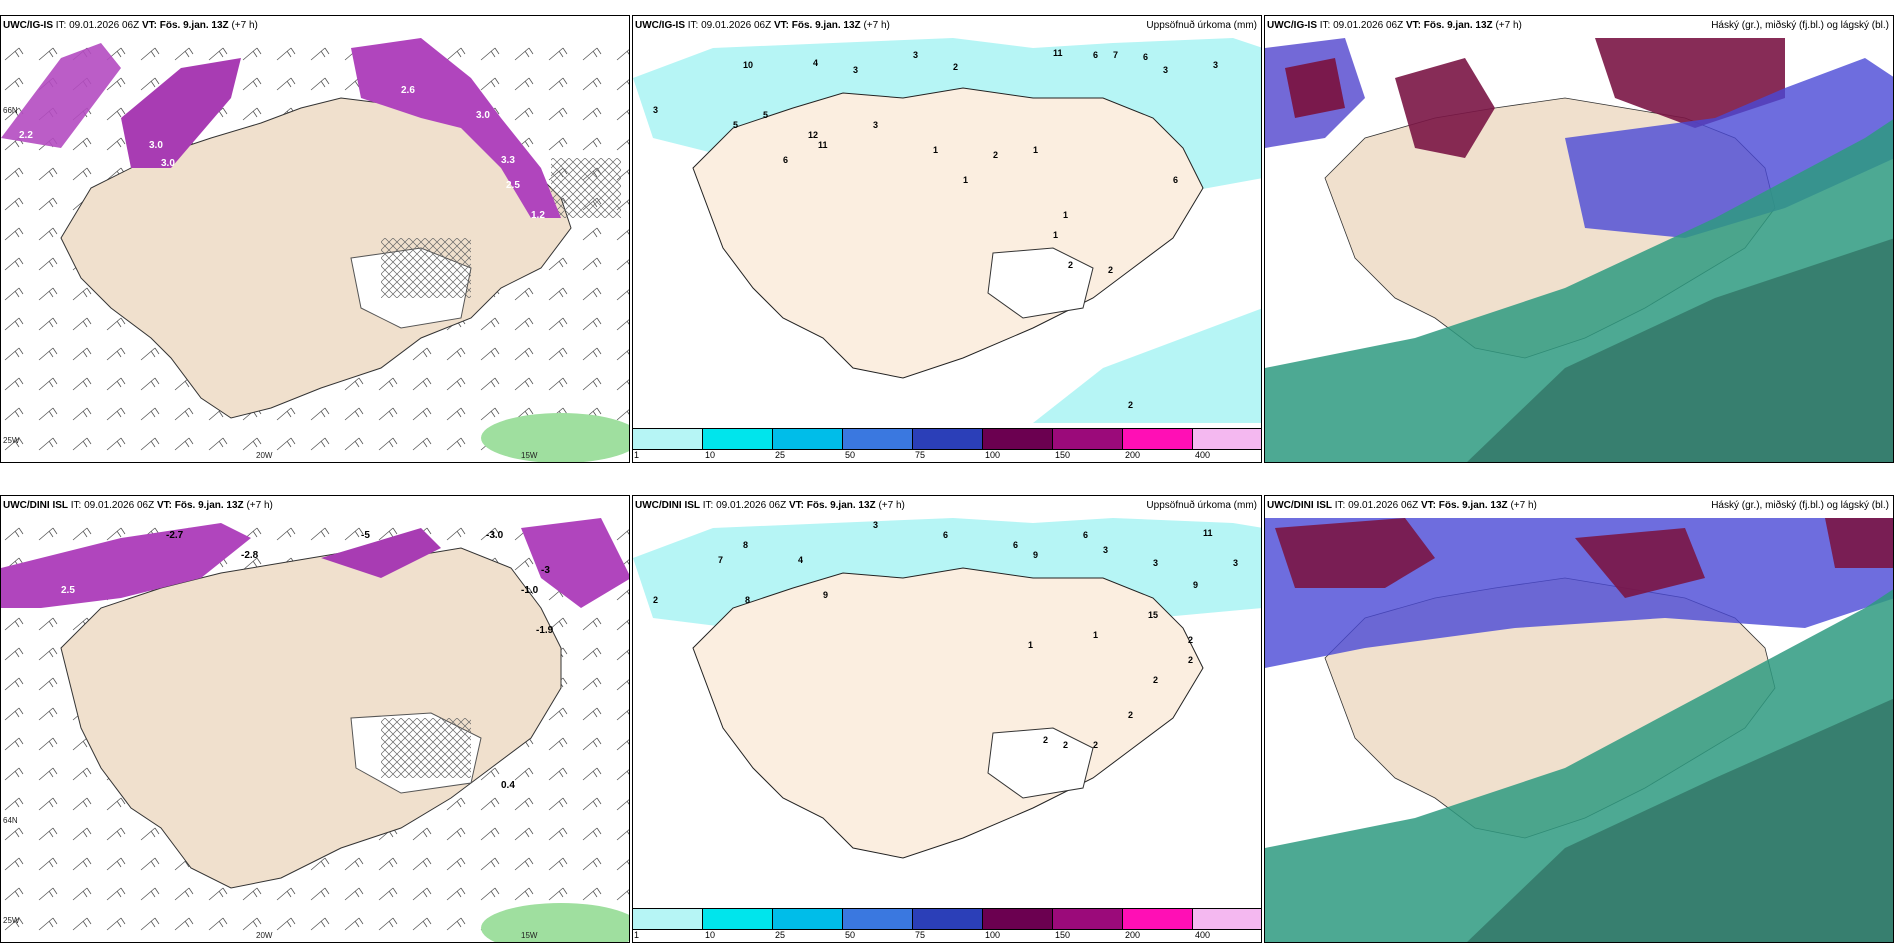  Describe the element at coordinates (1063, 935) in the screenshot. I see `colorbar-tick: 150` at that location.